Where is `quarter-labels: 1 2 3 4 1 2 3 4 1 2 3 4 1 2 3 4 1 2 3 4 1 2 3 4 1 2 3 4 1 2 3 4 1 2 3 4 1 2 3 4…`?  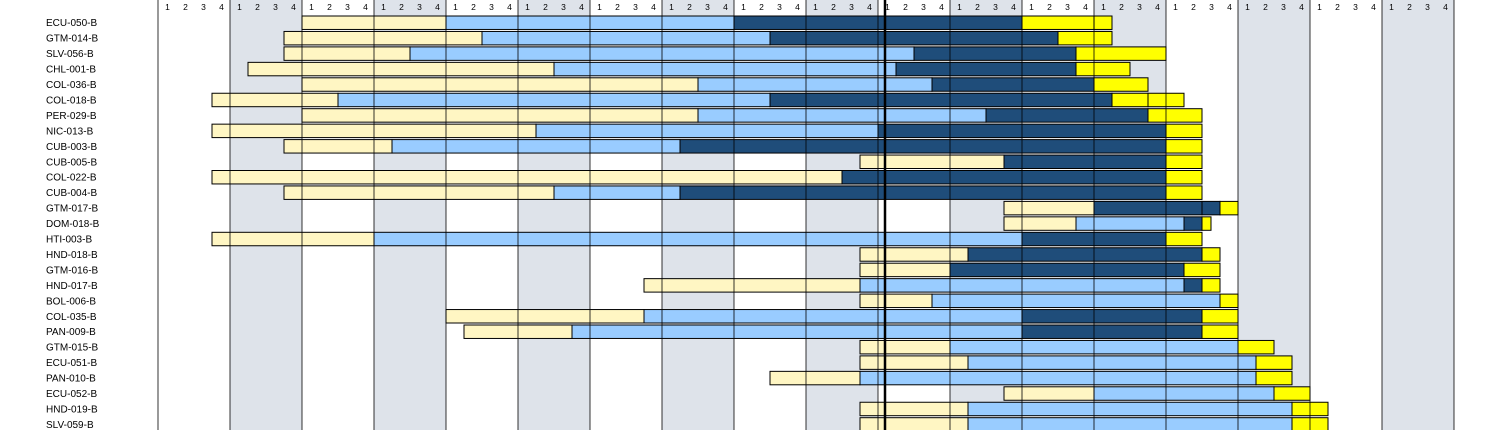
quarter-labels: 1 2 3 4 1 2 3 4 1 2 3 4 1 2 3 4 1 2 3 4 1 2 3 4 1 2 3 4 1 2 3 4 1 2 3 4 1 2 3 4… is located at coordinates (806, 7).